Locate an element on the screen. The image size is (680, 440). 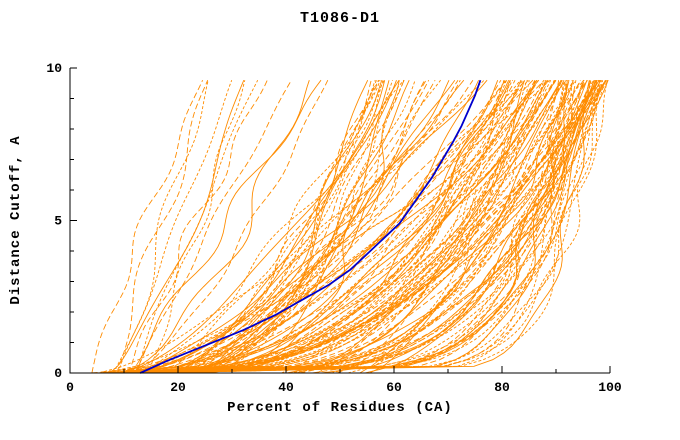
x-tick-label: 100 is located at coordinates (610, 387).